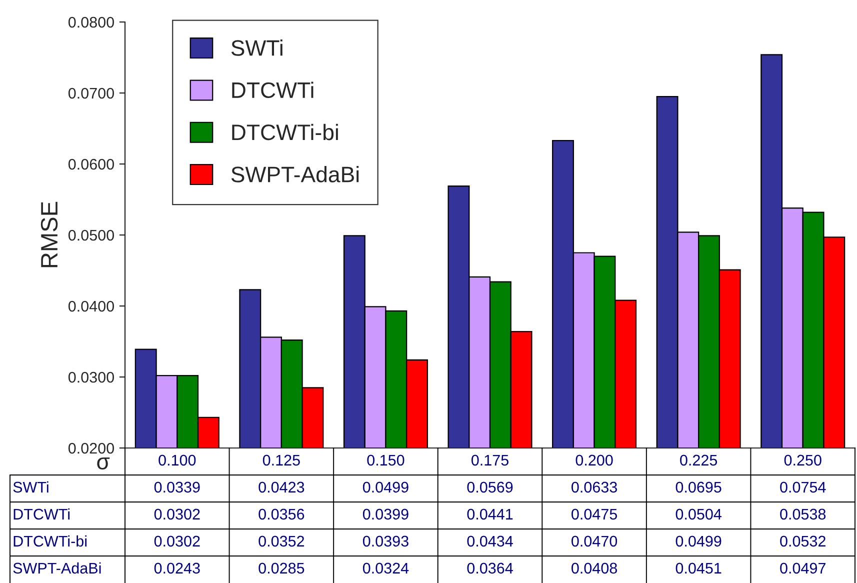  Describe the element at coordinates (50, 541) in the screenshot. I see `text: DTCWTi-bi` at that location.